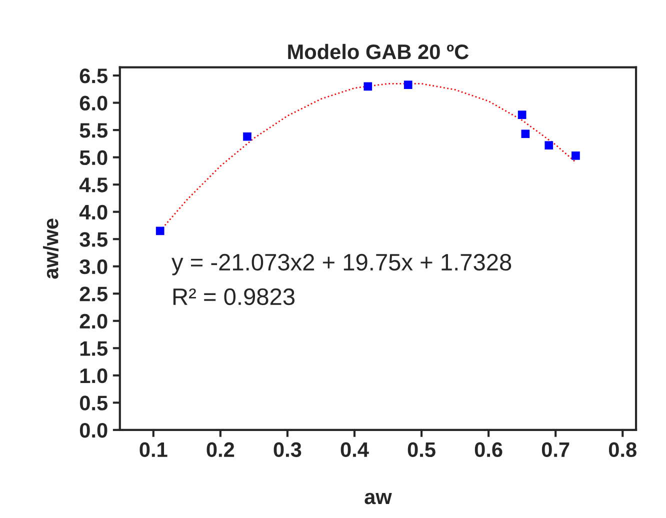 This screenshot has width=666, height=518. What do you see at coordinates (233, 297) in the screenshot?
I see `annotation: R² = 0.9823` at bounding box center [233, 297].